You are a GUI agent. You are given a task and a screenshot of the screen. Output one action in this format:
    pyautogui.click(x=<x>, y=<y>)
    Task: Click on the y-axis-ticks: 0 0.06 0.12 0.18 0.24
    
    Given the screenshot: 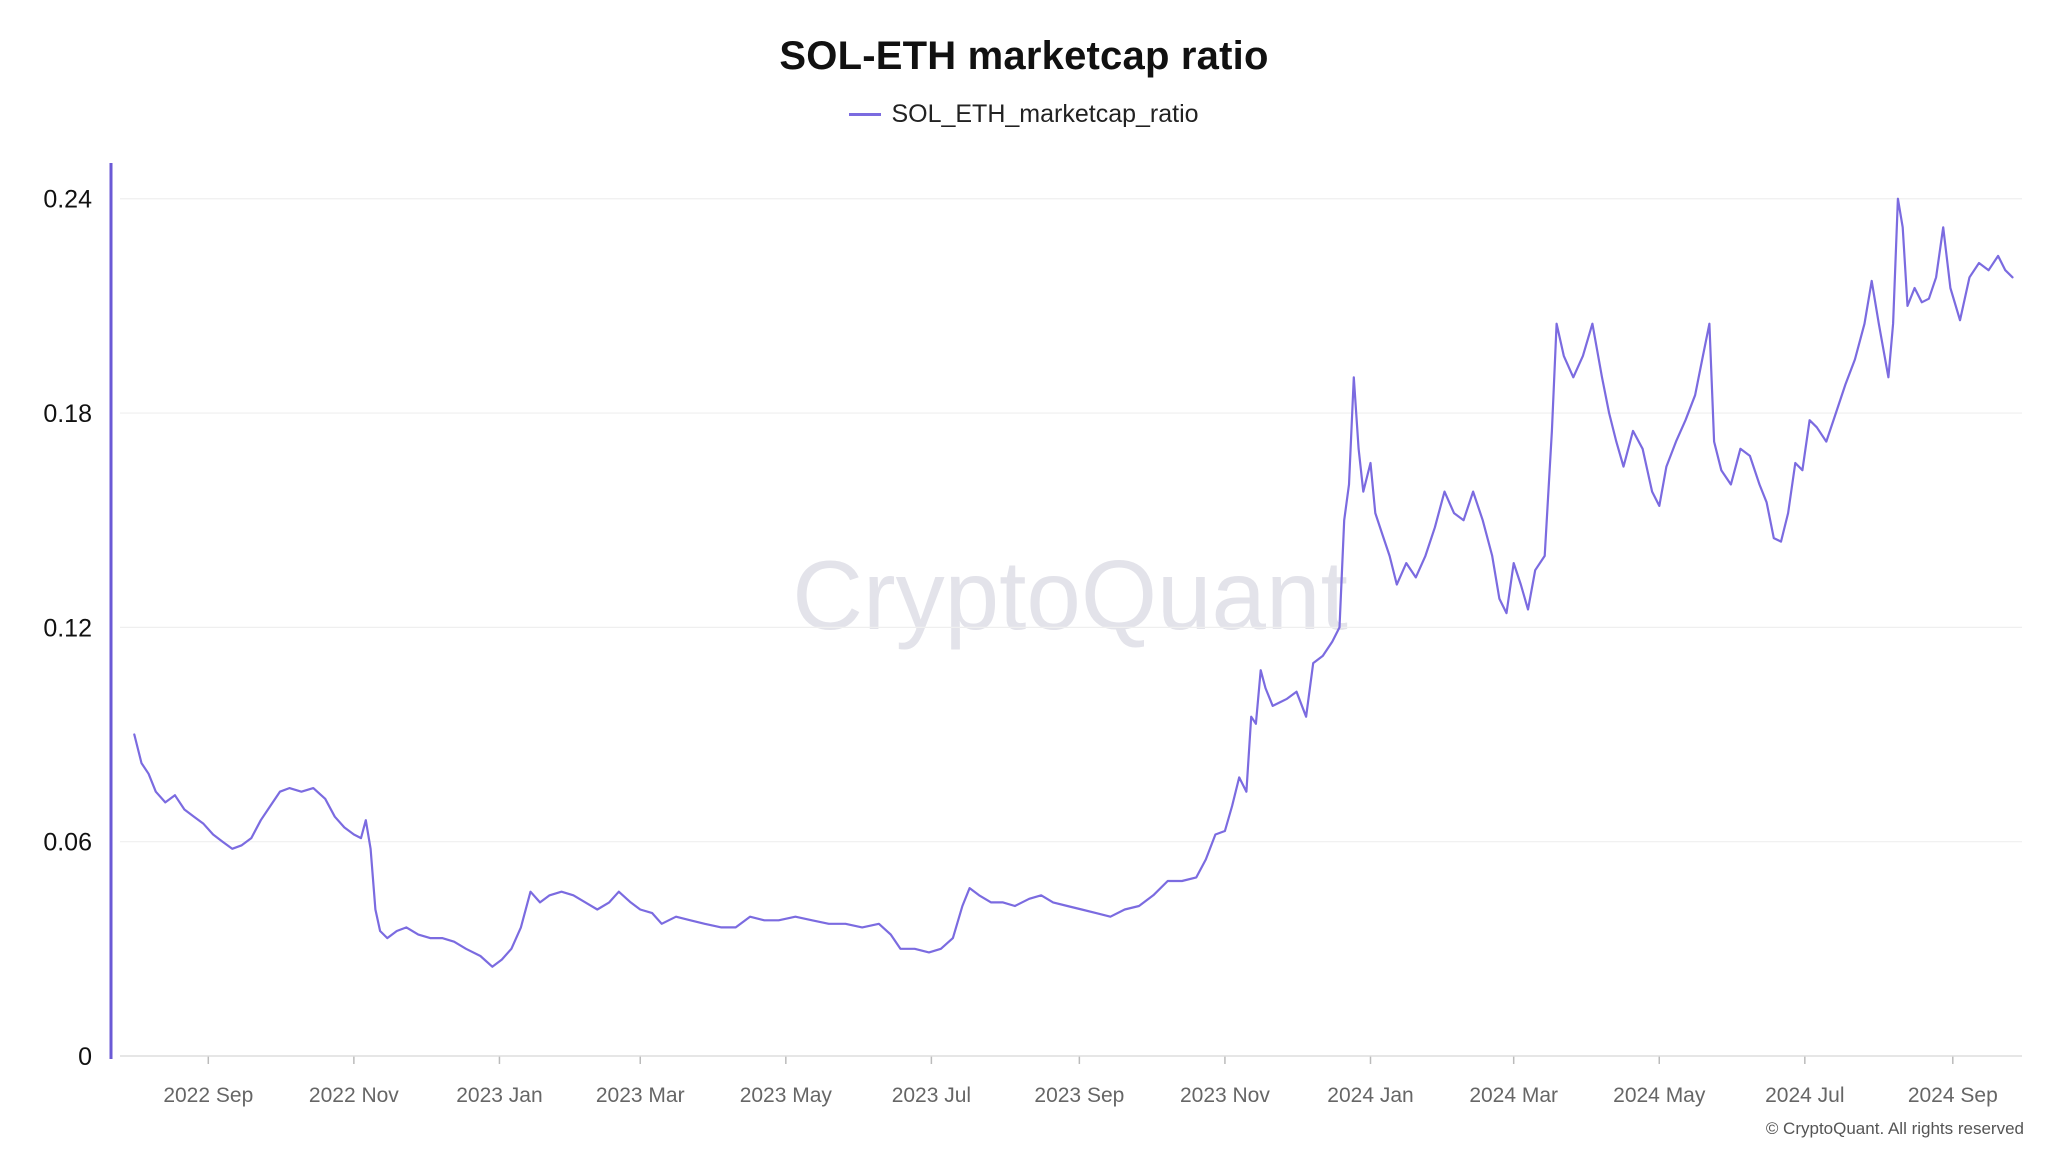 What is the action you would take?
    pyautogui.click(x=67, y=628)
    